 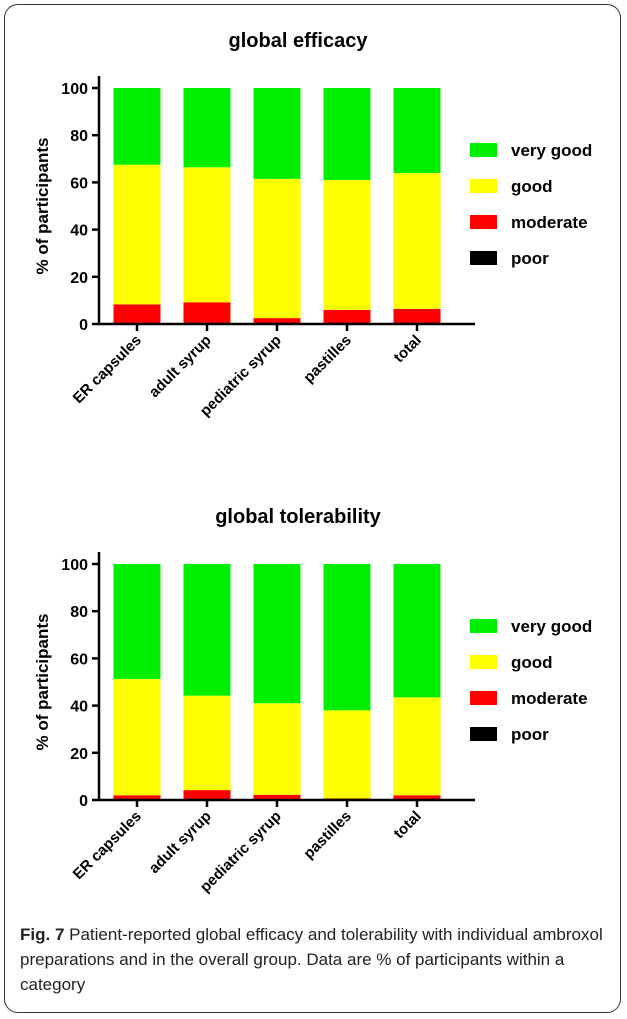 What do you see at coordinates (42, 934) in the screenshot?
I see `caption-label: Fig. 7` at bounding box center [42, 934].